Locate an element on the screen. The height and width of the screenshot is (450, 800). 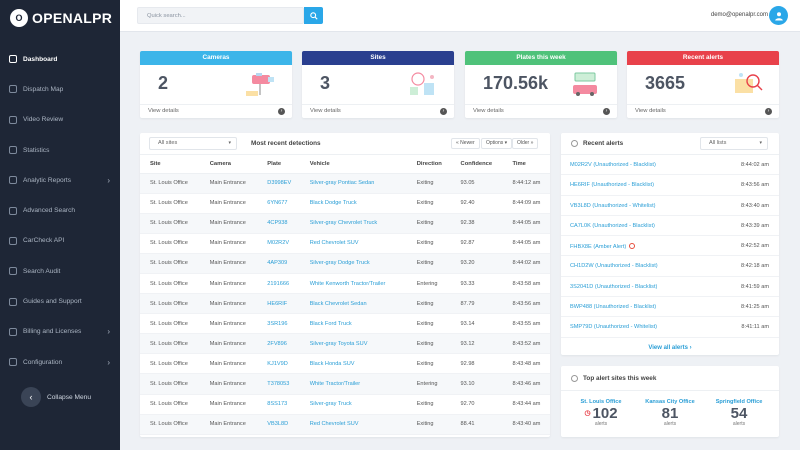
alert-link: SMP79D (Unauthorized - Whitelist) is located at coordinates (613, 327).